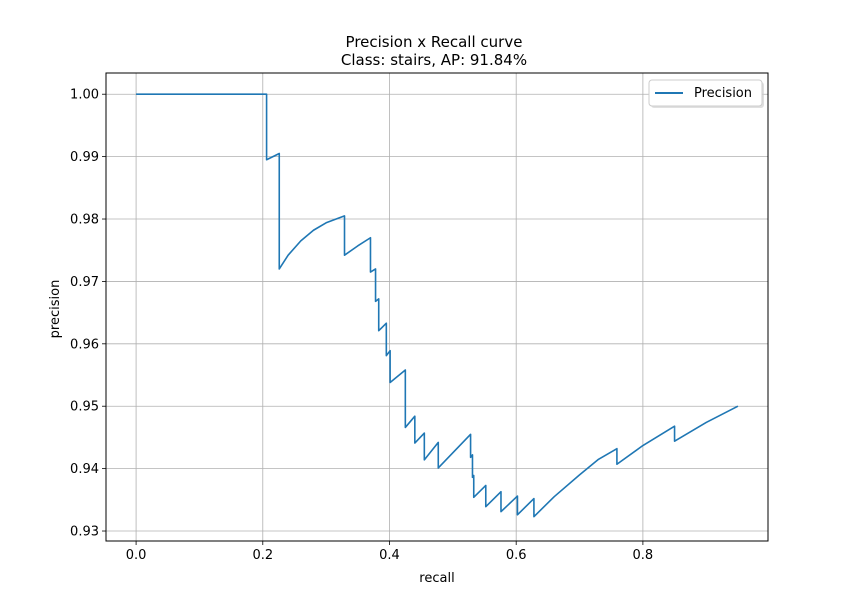 The height and width of the screenshot is (609, 852). I want to click on x-tick-label: 0.8, so click(643, 555).